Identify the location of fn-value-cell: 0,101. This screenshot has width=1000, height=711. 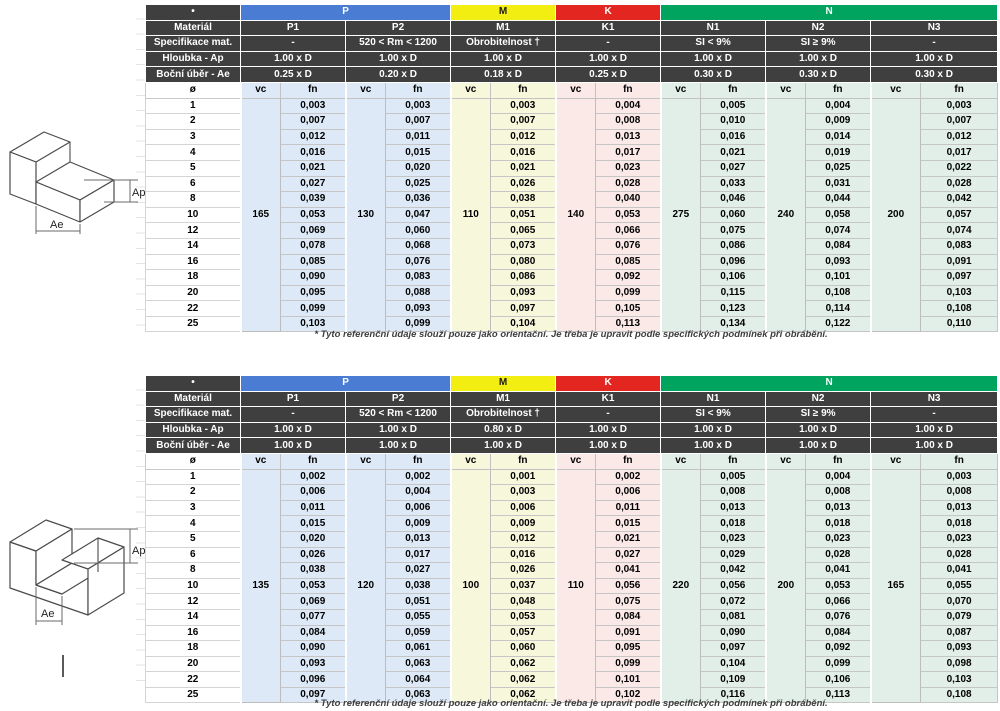
(838, 277).